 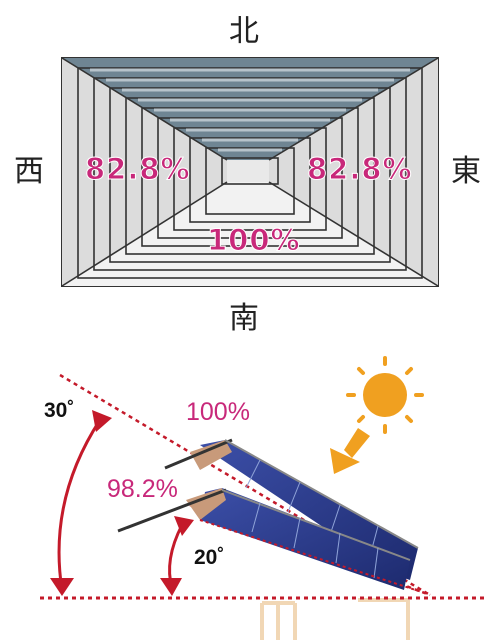 I want to click on sun-icon, so click(x=385, y=395).